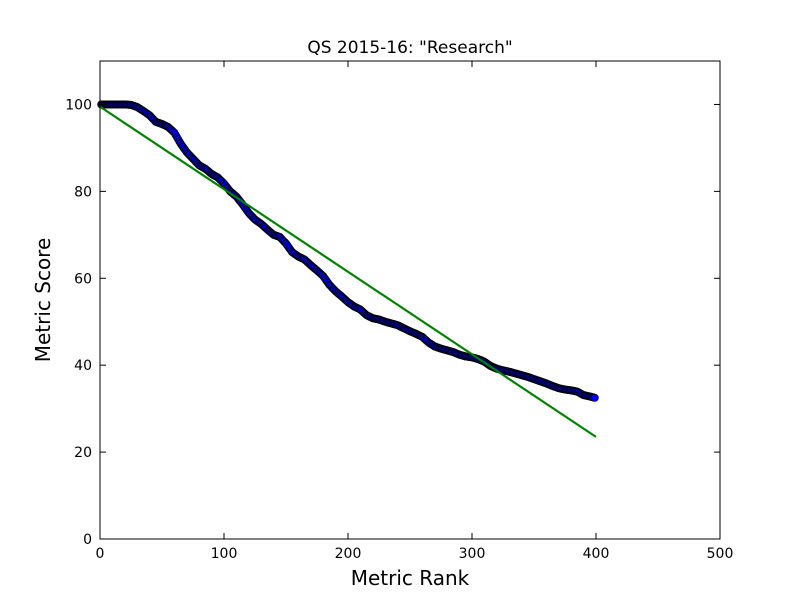 The height and width of the screenshot is (600, 800). Describe the element at coordinates (409, 48) in the screenshot. I see `chart-title: QS 2015-16: "Research"` at that location.